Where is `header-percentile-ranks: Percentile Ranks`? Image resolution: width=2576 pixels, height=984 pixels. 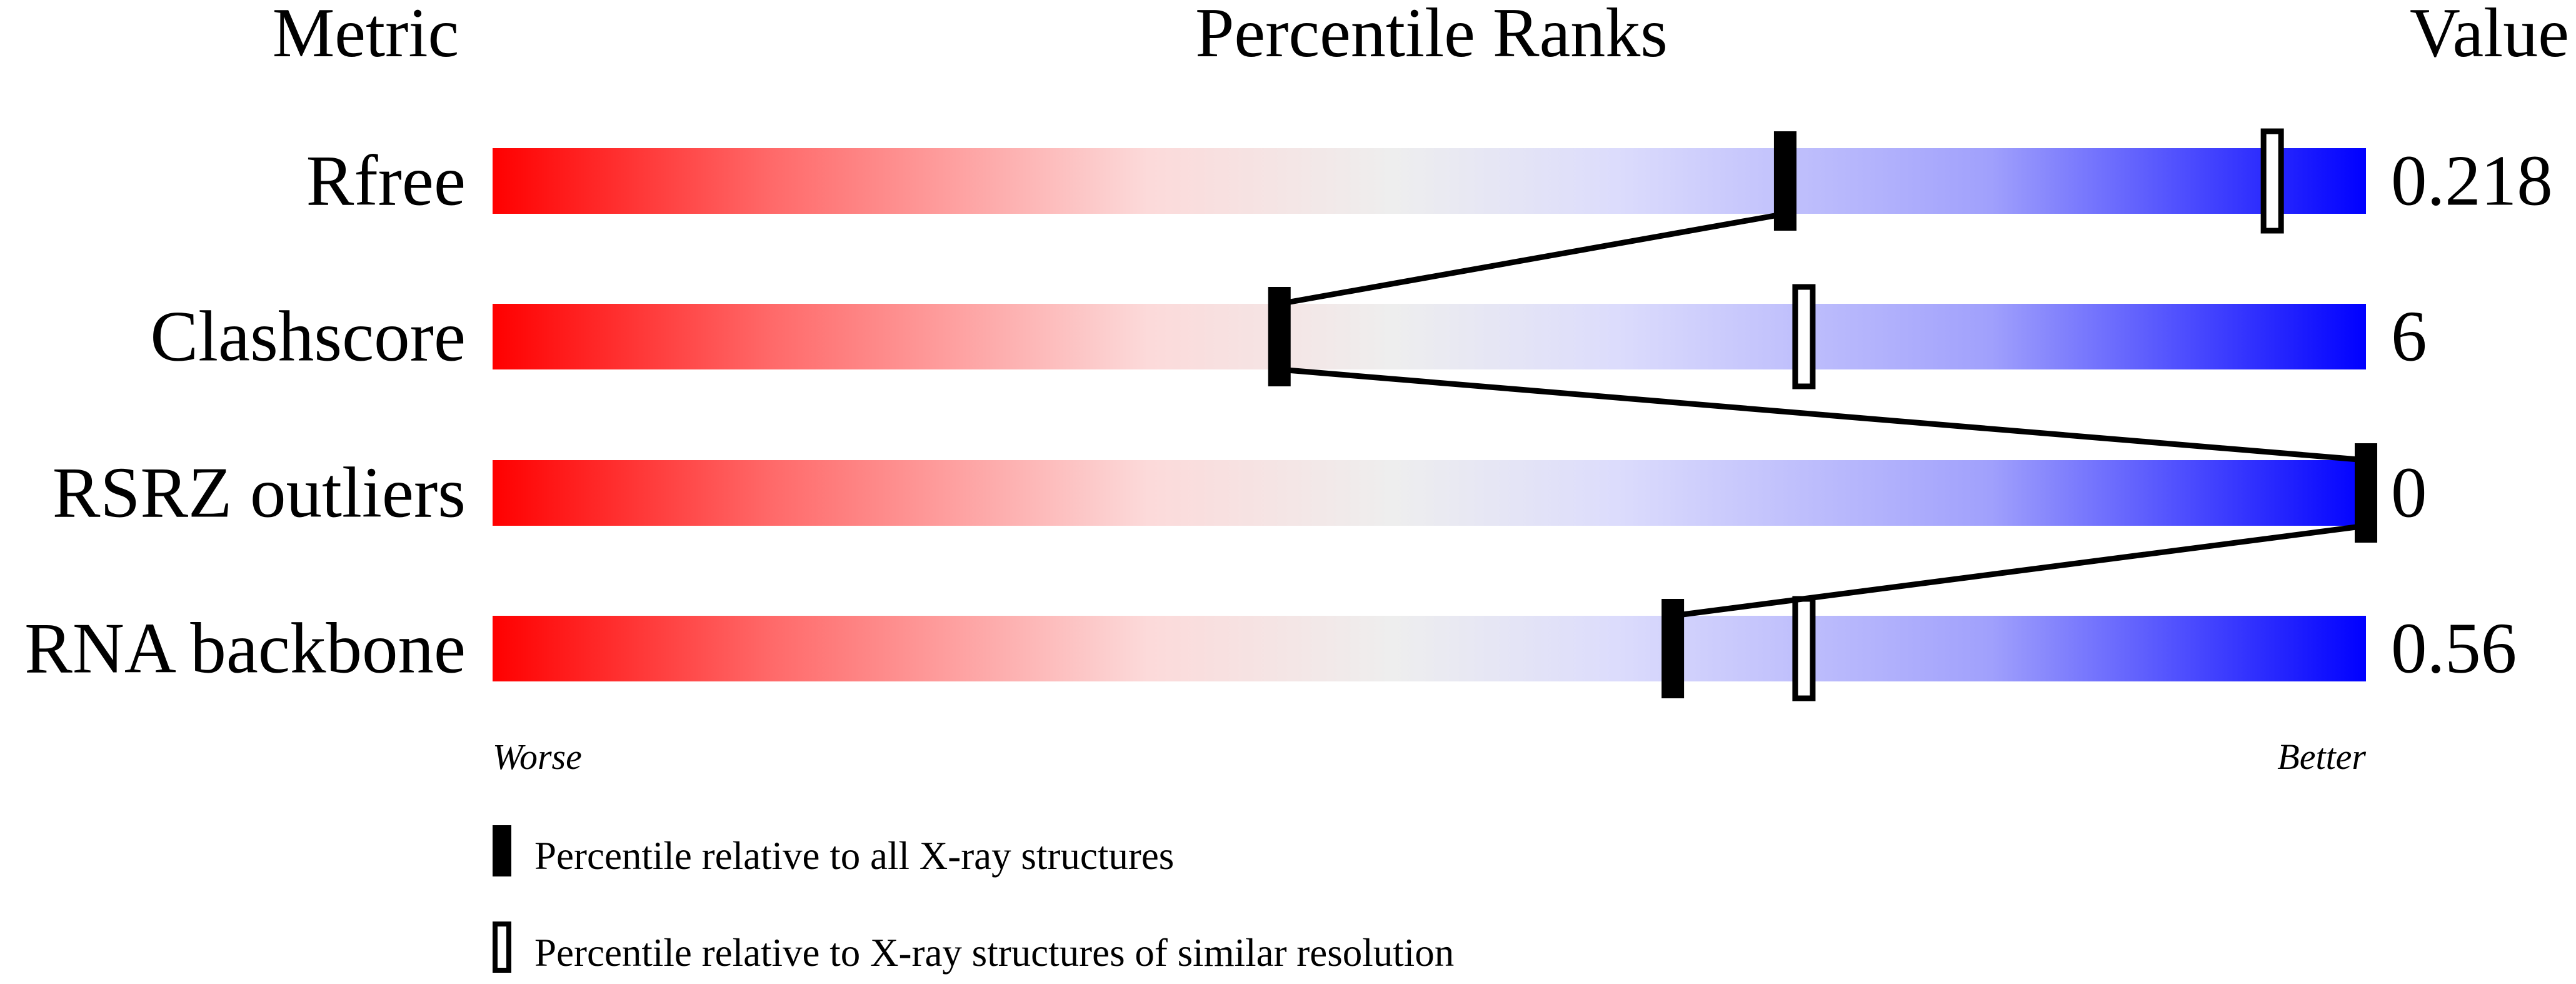
header-percentile-ranks: Percentile Ranks is located at coordinates (1431, 36).